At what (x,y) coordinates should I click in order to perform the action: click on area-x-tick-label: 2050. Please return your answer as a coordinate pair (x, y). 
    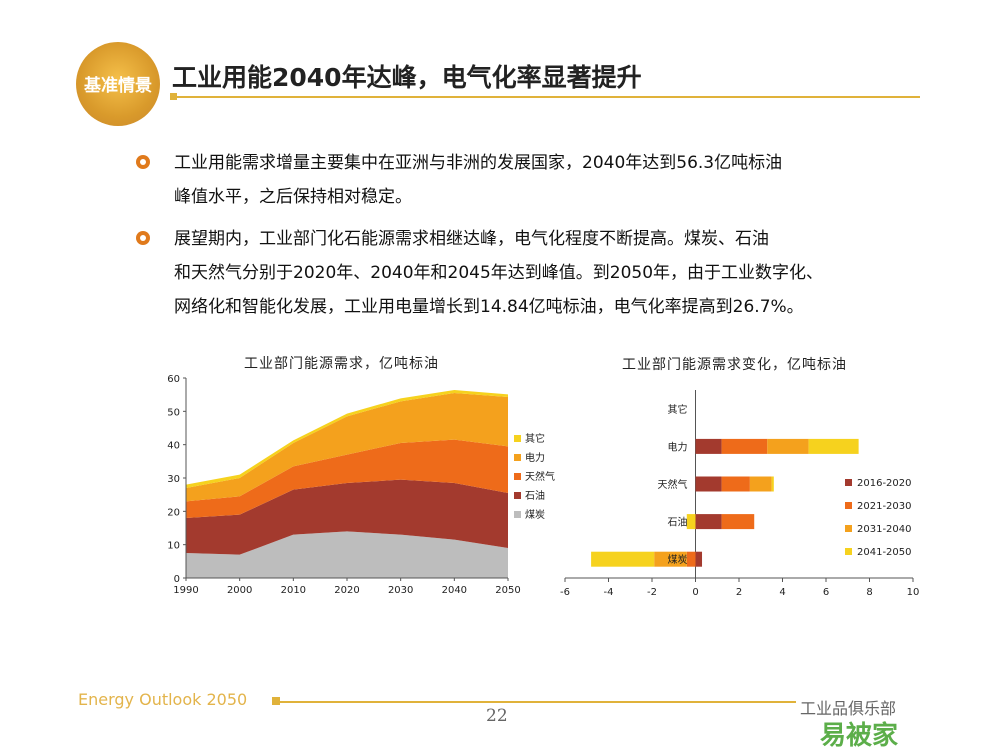
    Looking at the image, I should click on (507, 590).